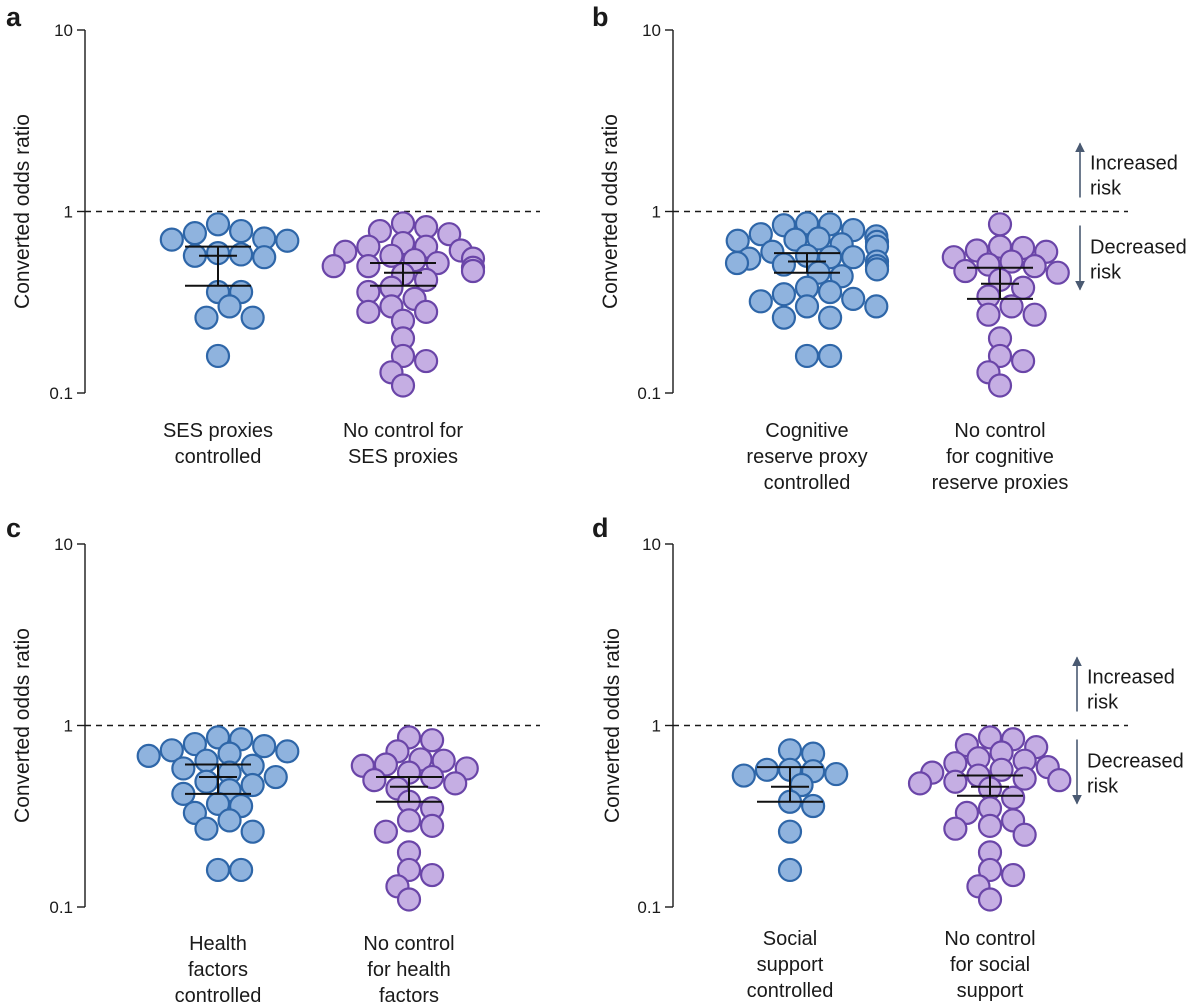 The image size is (1200, 1003). I want to click on category-2: No control for social support, so click(989, 863).